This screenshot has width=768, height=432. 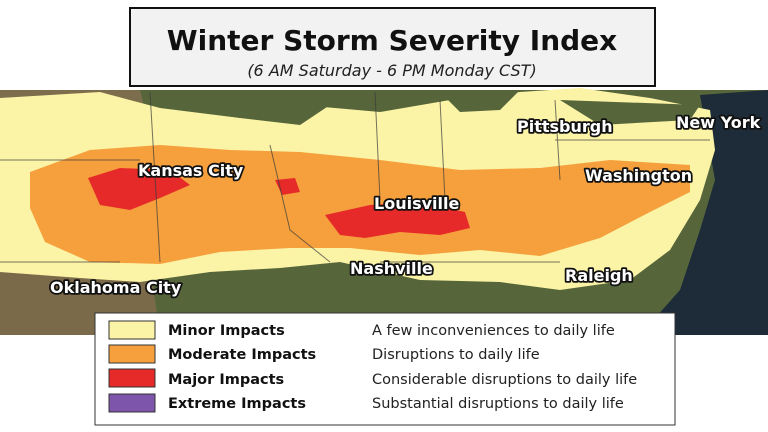 What do you see at coordinates (191, 170) in the screenshot?
I see `city-label: Kansas City` at bounding box center [191, 170].